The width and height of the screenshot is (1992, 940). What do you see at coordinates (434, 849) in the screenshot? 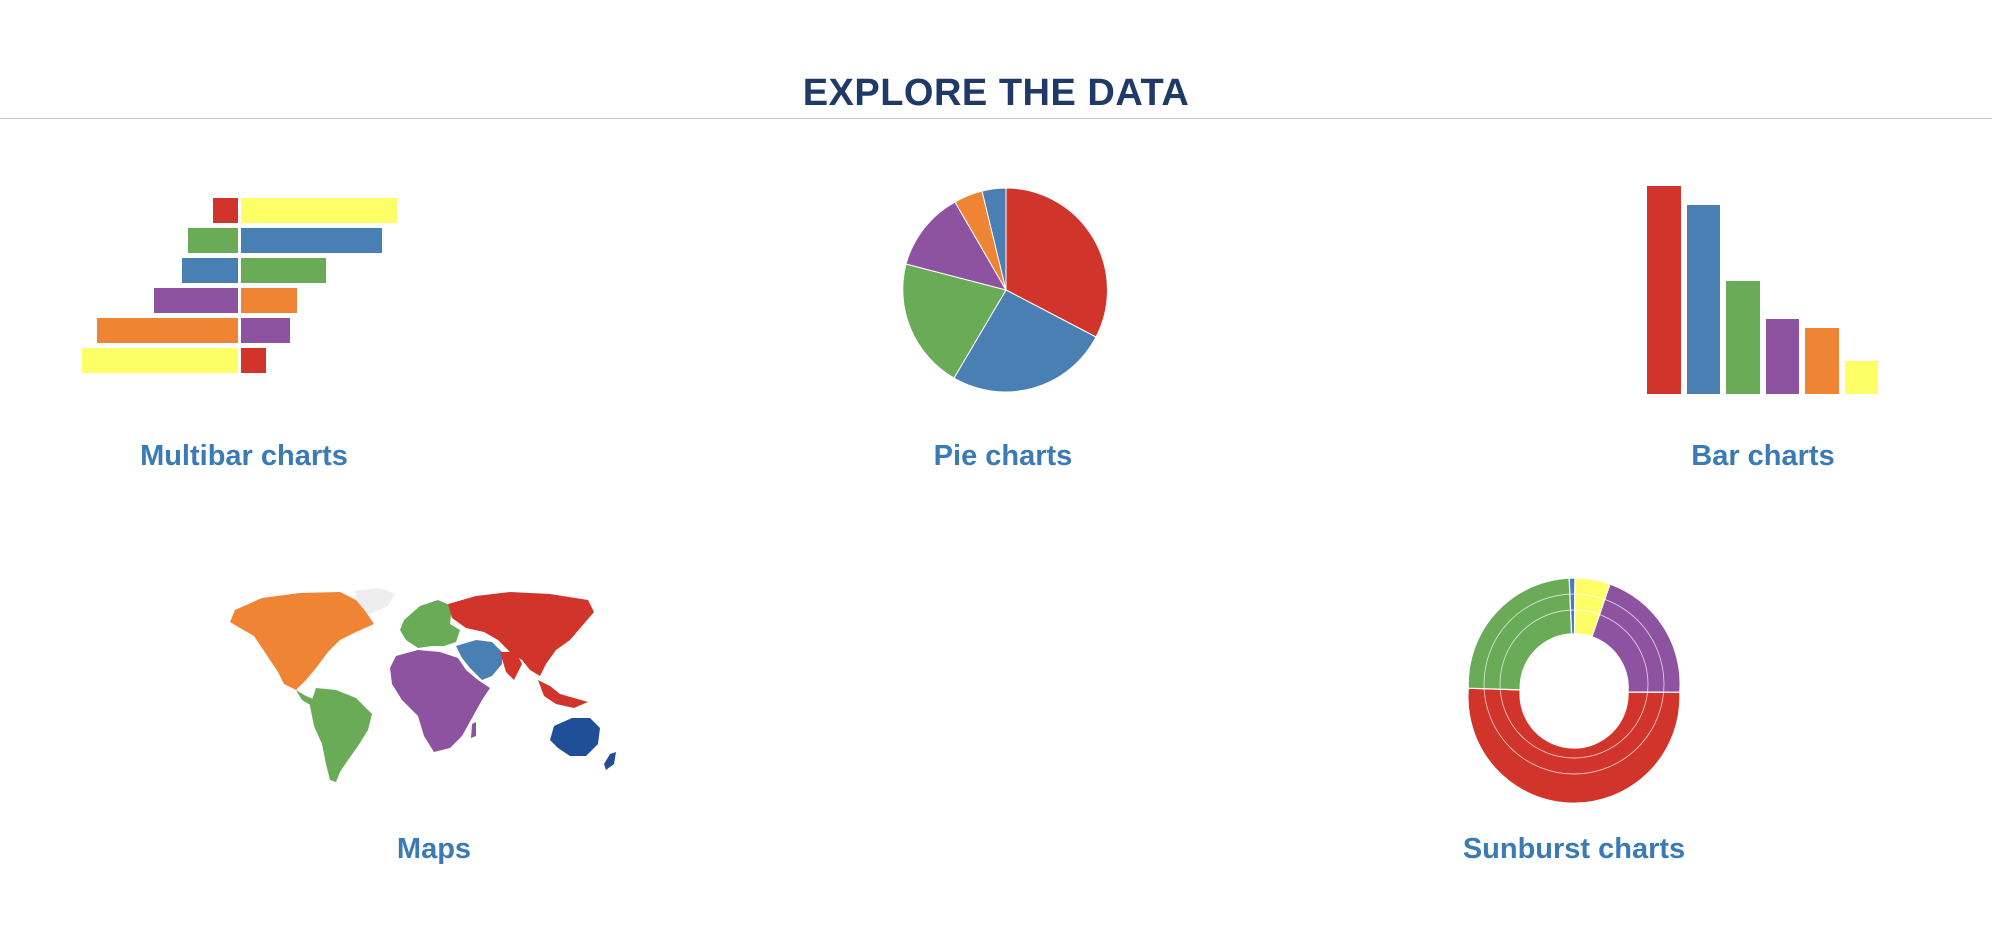
I see `maps-label: Maps` at bounding box center [434, 849].